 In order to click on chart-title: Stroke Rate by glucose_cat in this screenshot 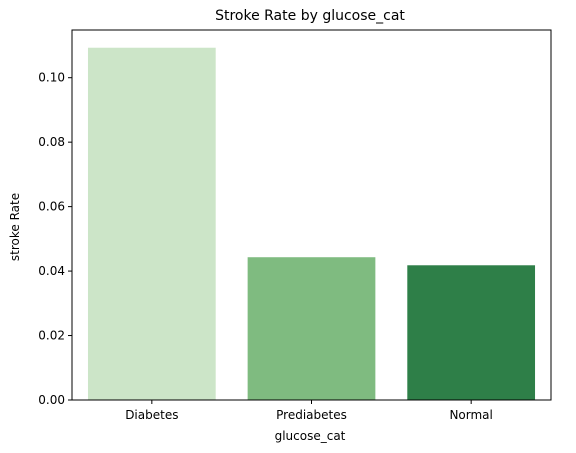, I will do `click(310, 16)`.